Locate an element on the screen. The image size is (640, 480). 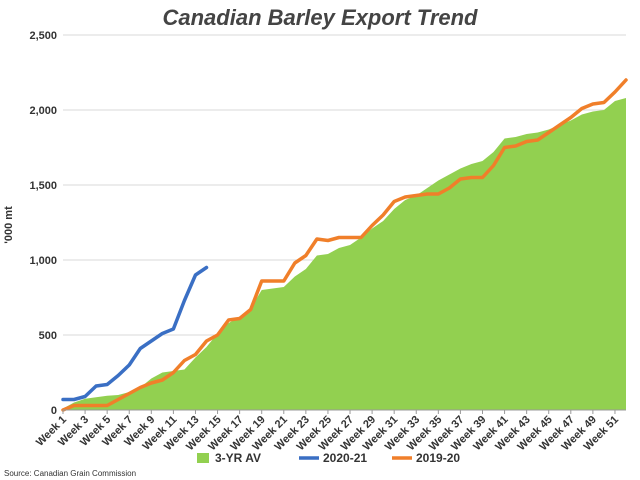
y-axis-label: '000 mt is located at coordinates (9, 225).